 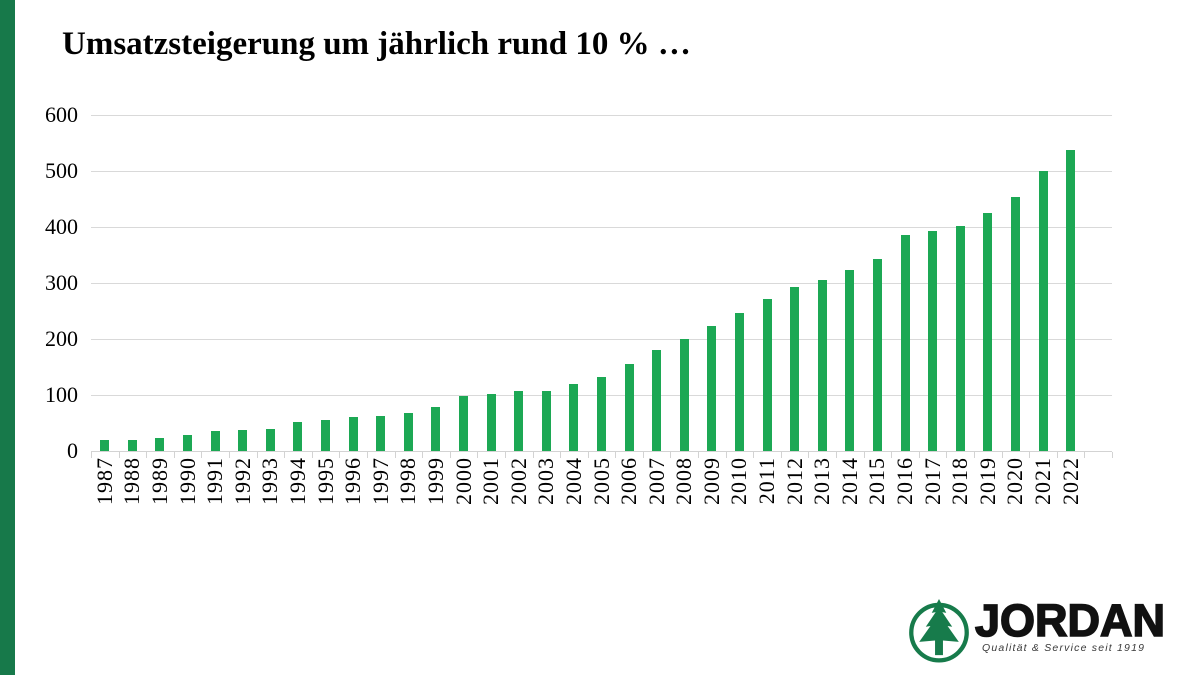 What do you see at coordinates (601, 414) in the screenshot?
I see `bar-2005` at bounding box center [601, 414].